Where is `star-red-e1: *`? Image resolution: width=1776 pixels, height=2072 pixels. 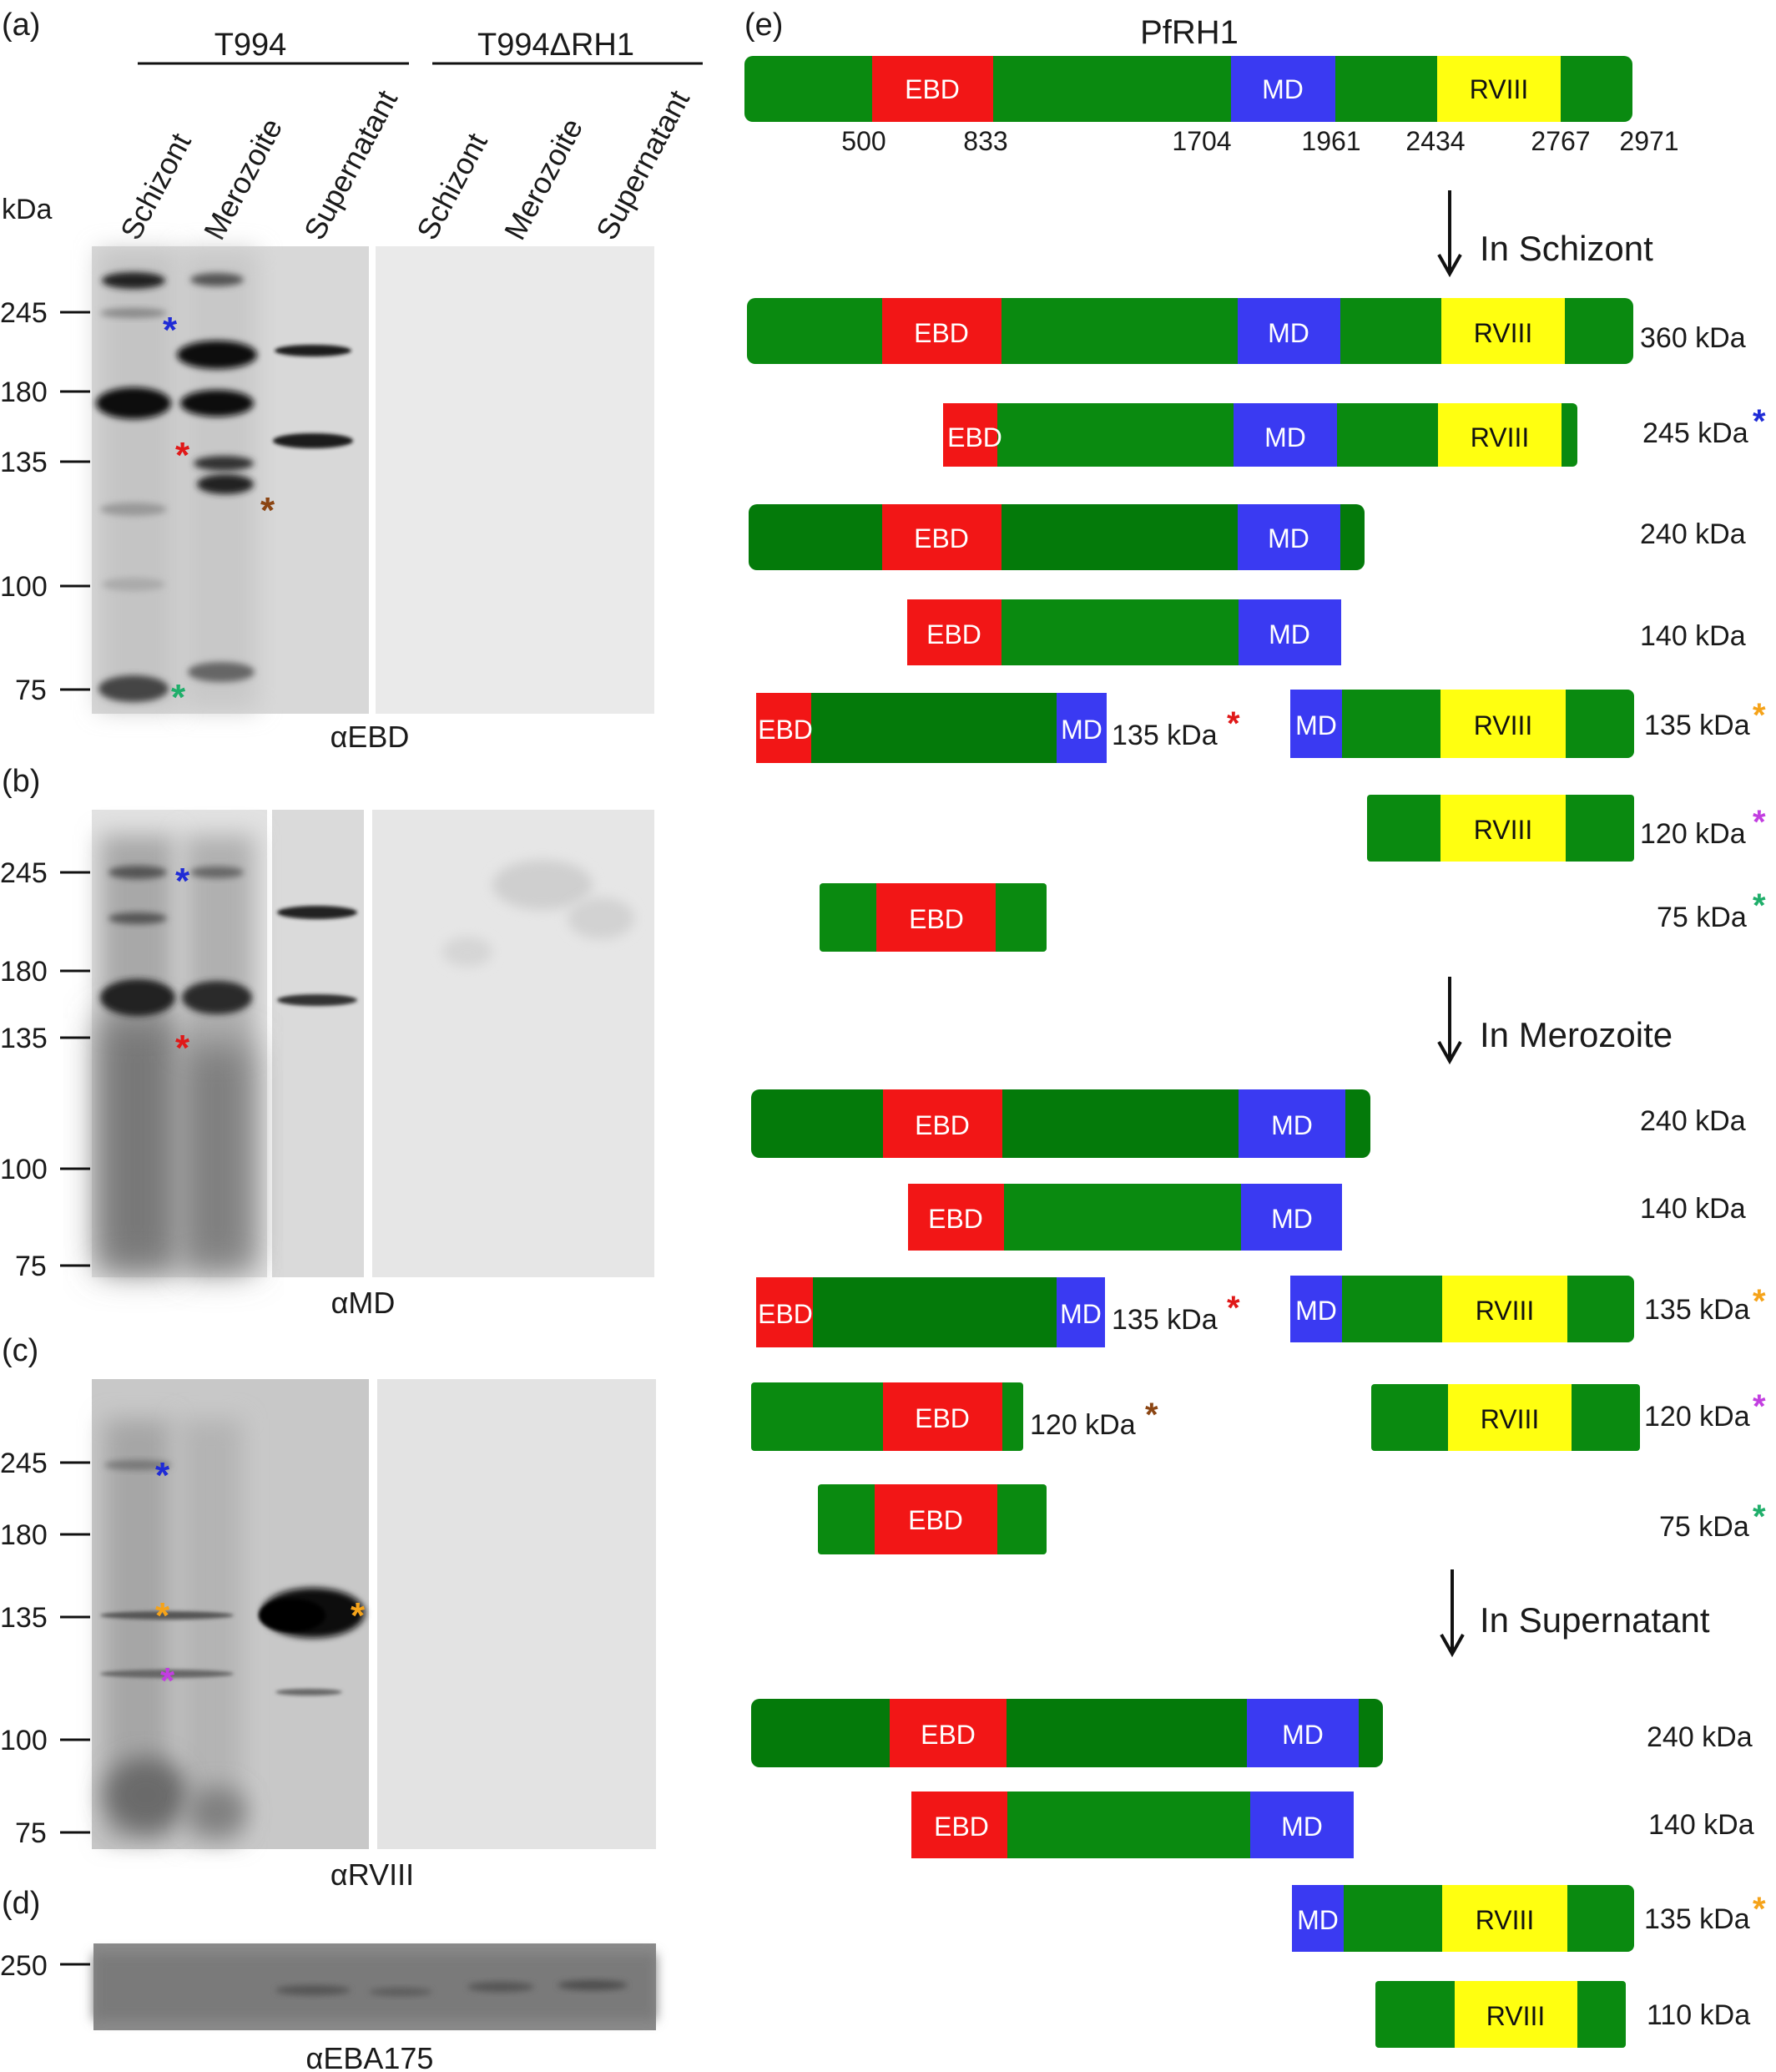 star-red-e1: * is located at coordinates (1233, 723).